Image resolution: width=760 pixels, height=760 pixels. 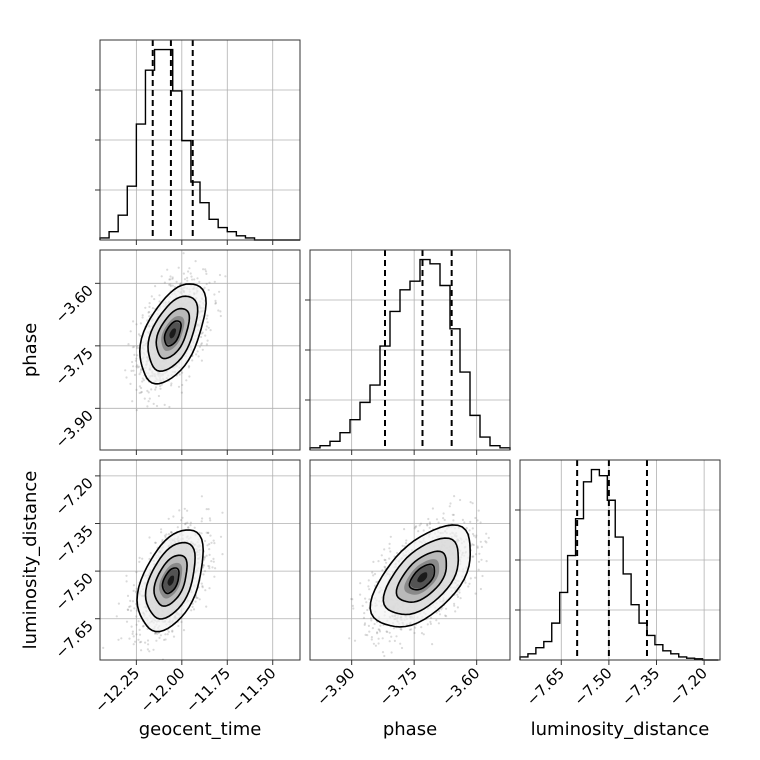 I want to click on panel-content, so click(x=163, y=581).